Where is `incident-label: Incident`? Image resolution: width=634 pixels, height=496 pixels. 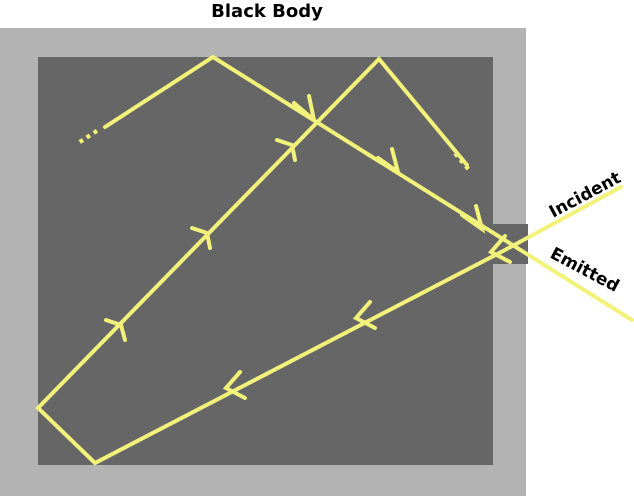 incident-label: Incident is located at coordinates (585, 195).